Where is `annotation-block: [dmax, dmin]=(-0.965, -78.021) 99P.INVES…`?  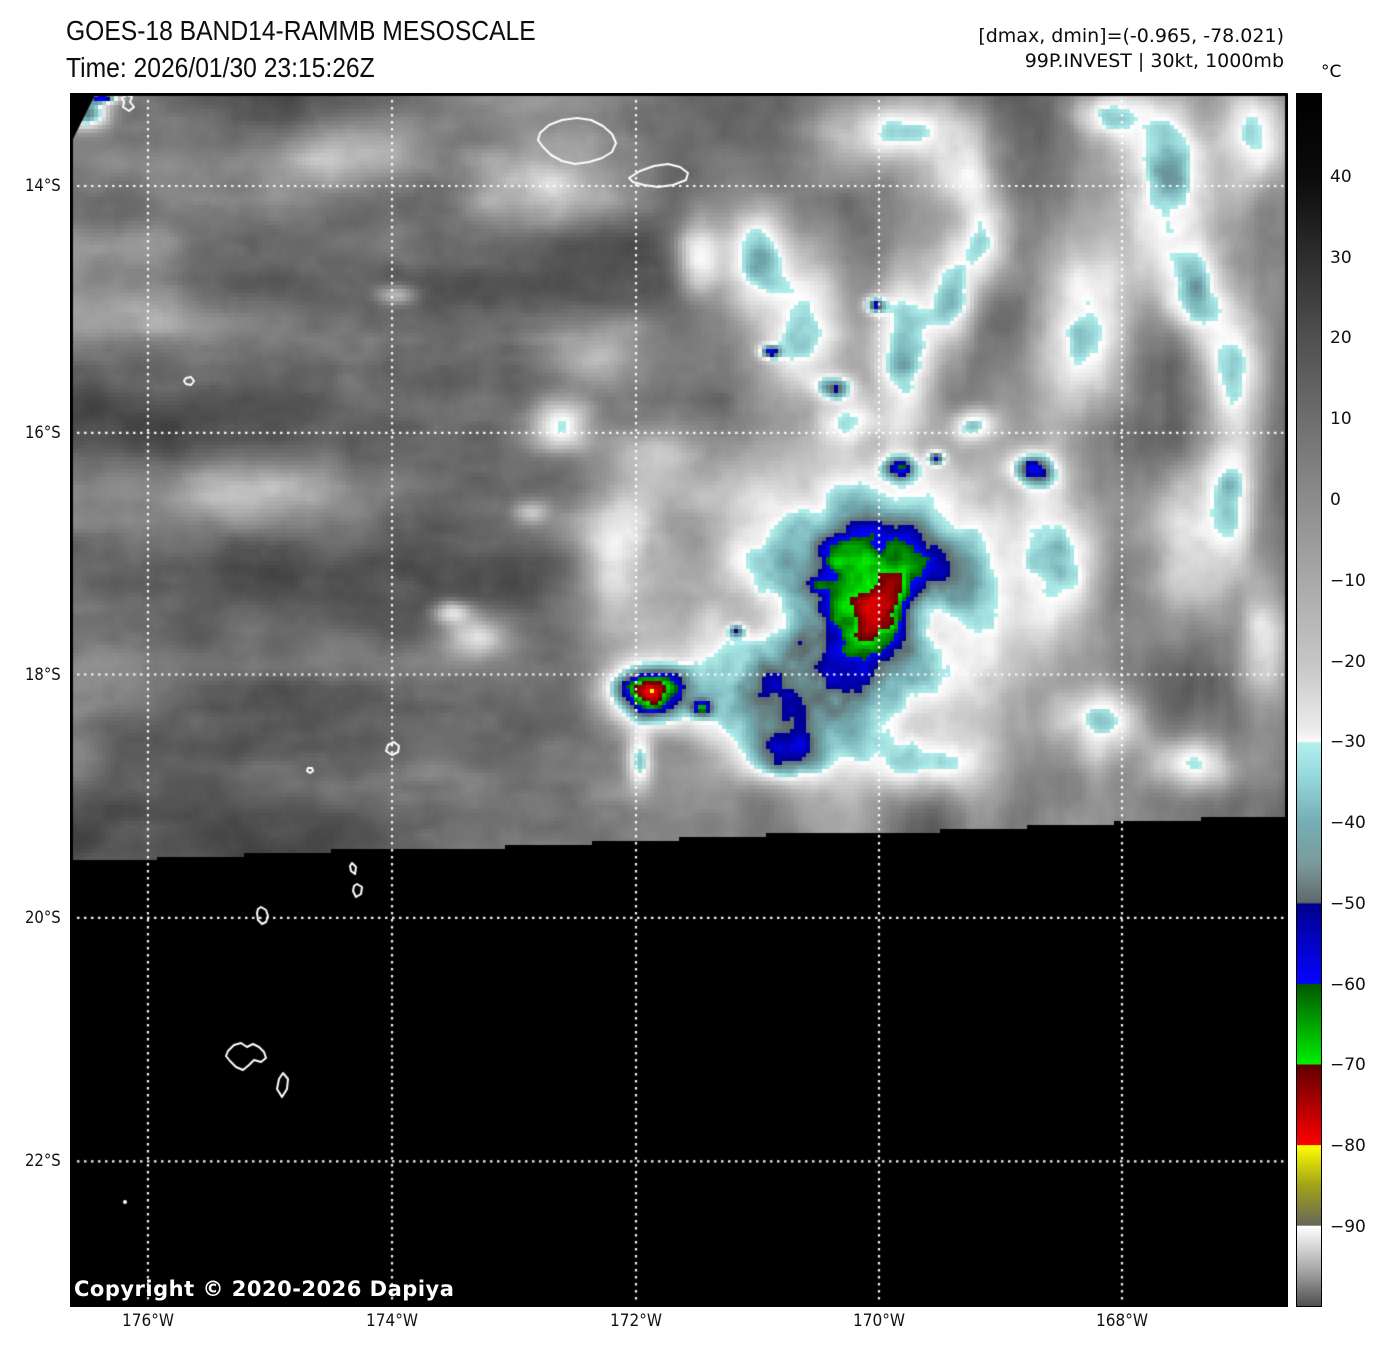
annotation-block: [dmax, dmin]=(-0.965, -78.021) 99P.INVES… is located at coordinates (1131, 49).